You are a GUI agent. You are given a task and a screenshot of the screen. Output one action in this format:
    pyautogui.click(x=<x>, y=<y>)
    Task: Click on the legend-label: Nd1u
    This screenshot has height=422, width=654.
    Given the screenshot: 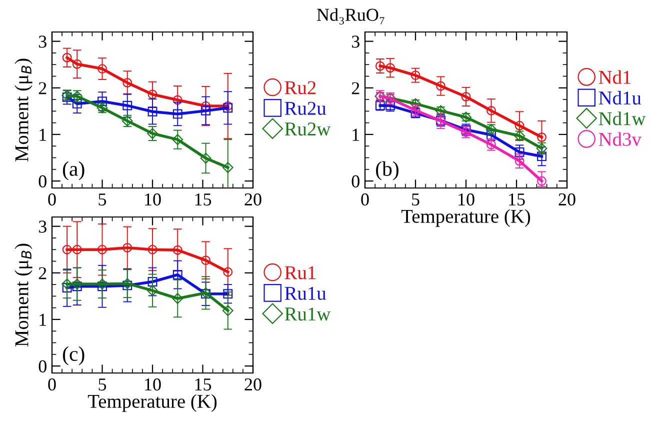 What is the action you would take?
    pyautogui.click(x=620, y=97)
    